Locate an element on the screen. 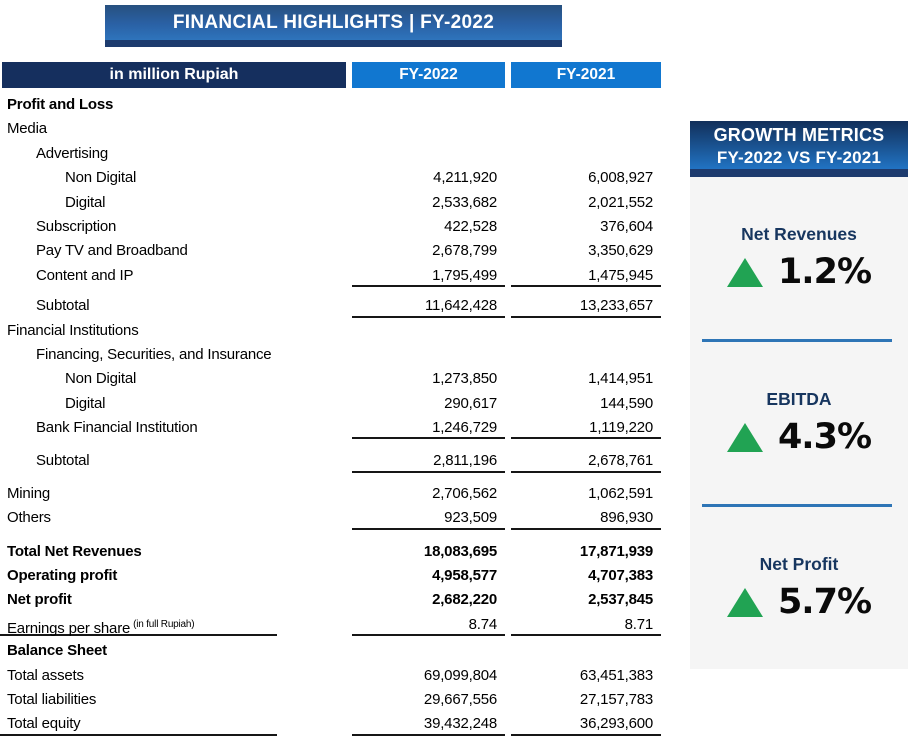 Image resolution: width=911 pixels, height=737 pixels. metric-row: 5.7% is located at coordinates (799, 602).